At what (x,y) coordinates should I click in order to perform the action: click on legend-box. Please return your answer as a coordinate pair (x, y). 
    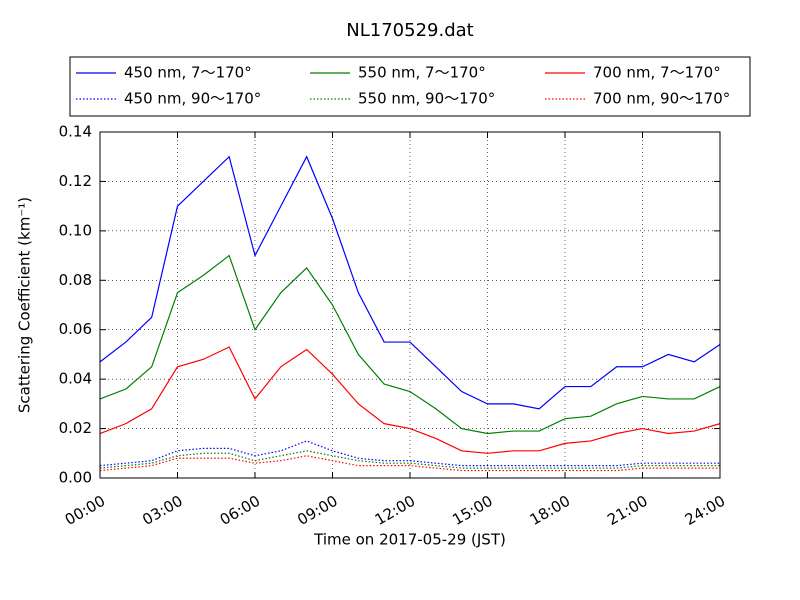
    Looking at the image, I should click on (410, 86).